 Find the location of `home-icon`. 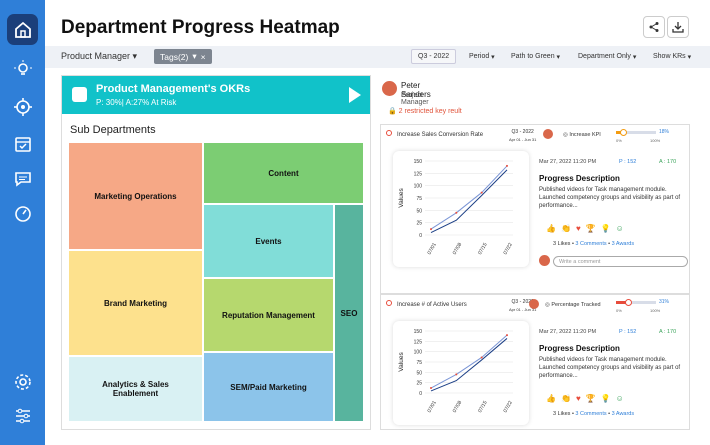

home-icon is located at coordinates (22, 29).